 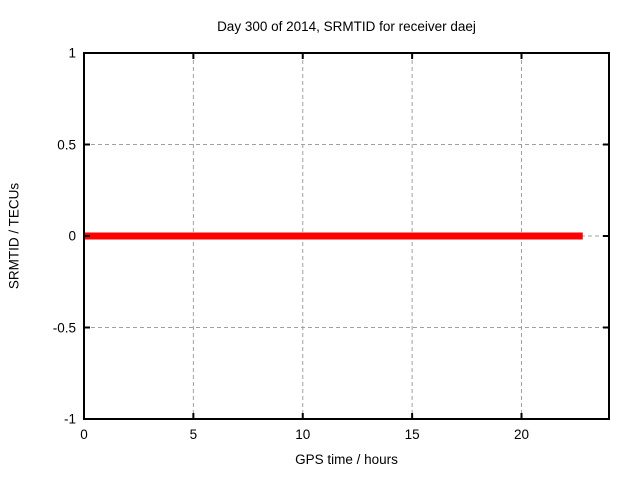 I want to click on y-tick-label: -1, so click(x=69, y=419).